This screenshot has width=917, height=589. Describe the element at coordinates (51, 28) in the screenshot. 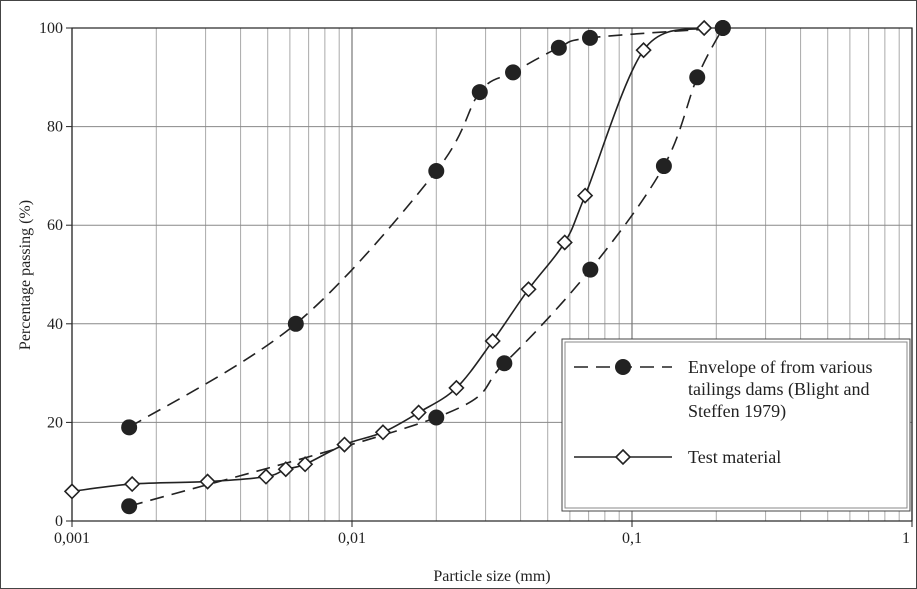

I see `y-tick-label: 100` at that location.